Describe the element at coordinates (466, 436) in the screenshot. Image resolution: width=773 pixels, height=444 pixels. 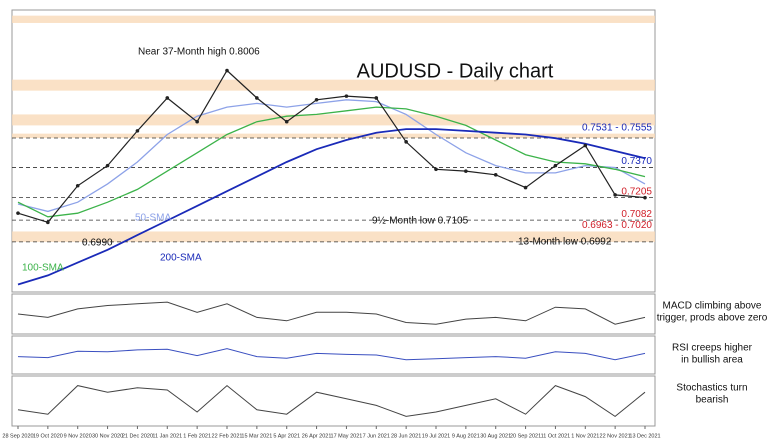
I see `x-tick-label: 9 Aug 2021` at that location.